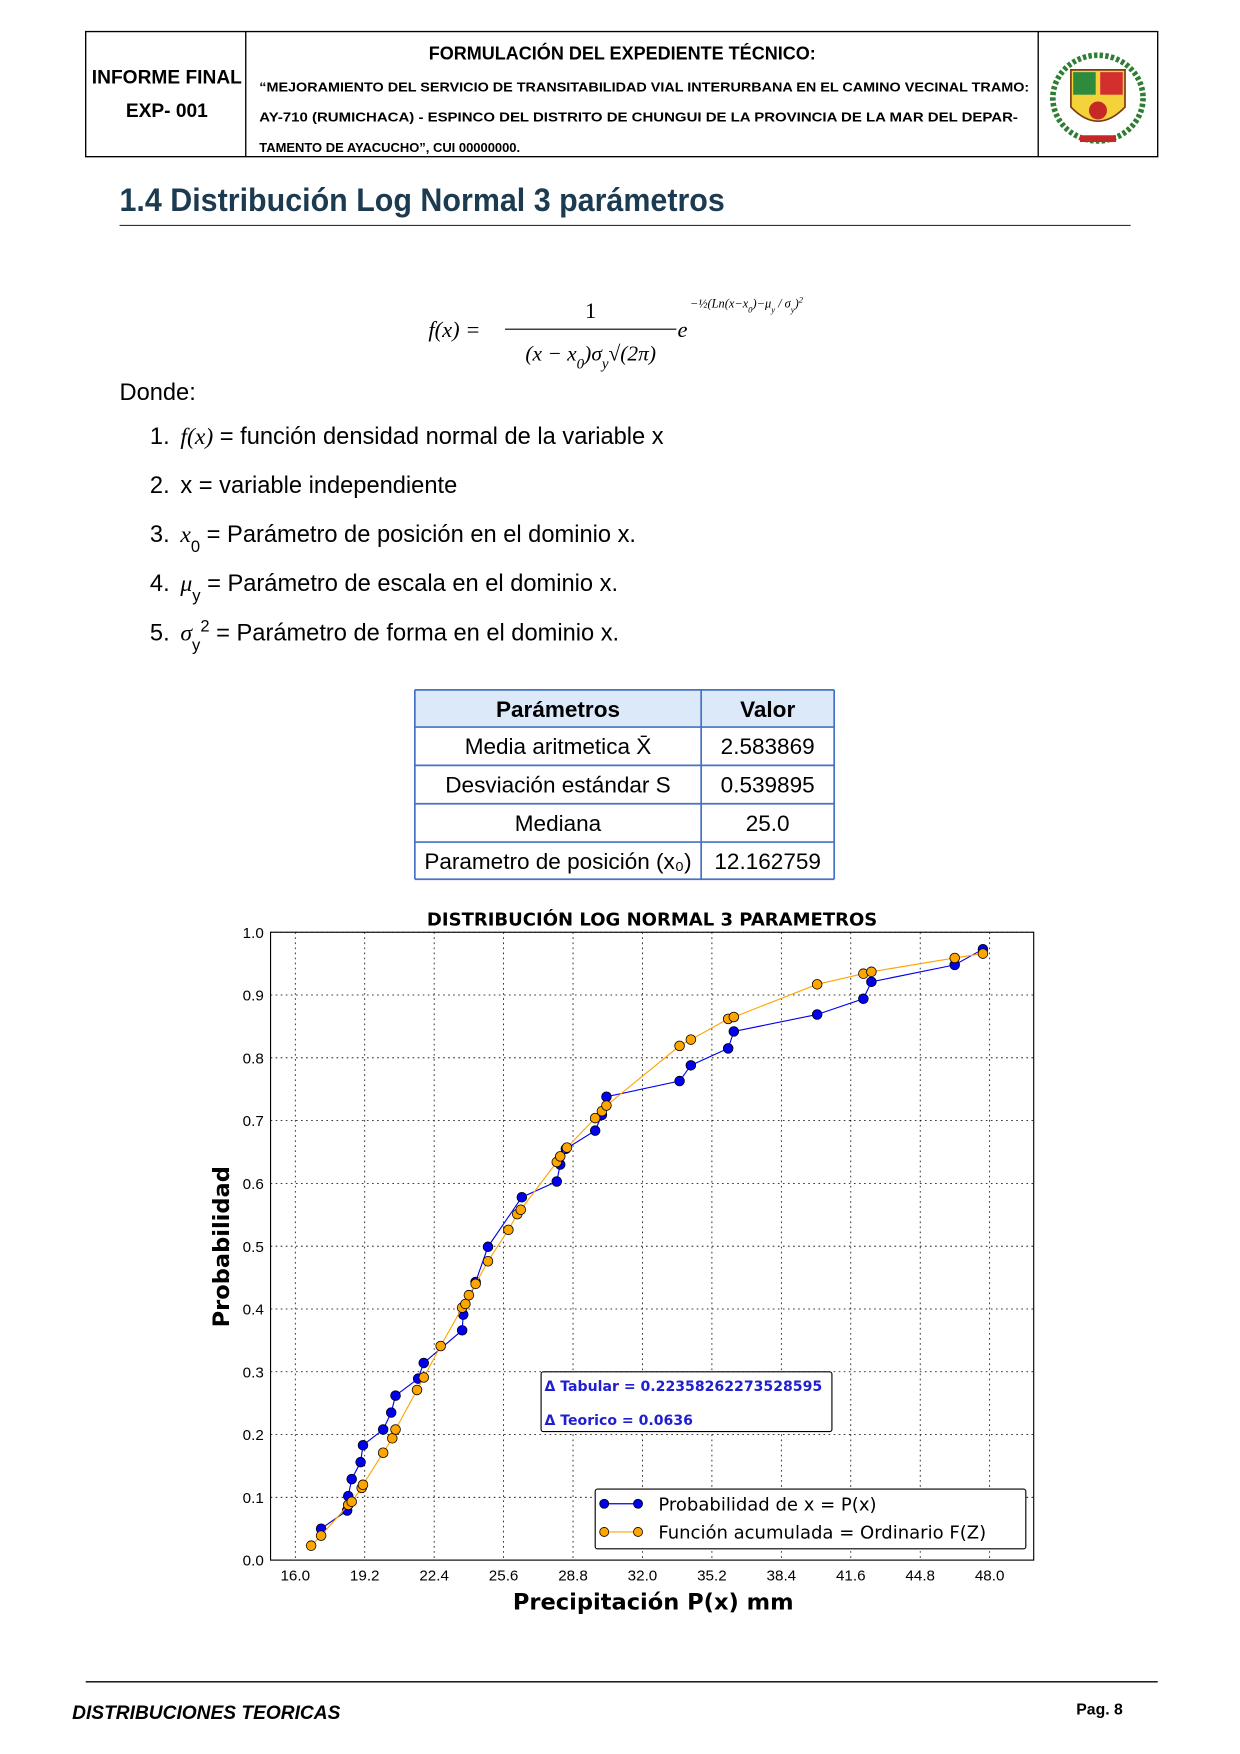 The height and width of the screenshot is (1754, 1240). Describe the element at coordinates (767, 861) in the screenshot. I see `table-cell: 12.162759` at that location.